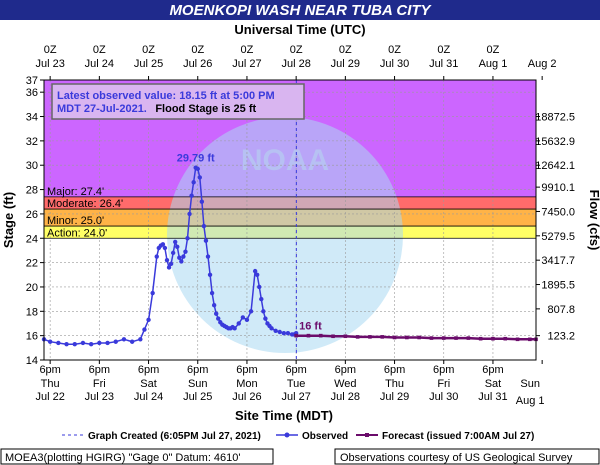 This screenshot has width=600, height=465. Describe the element at coordinates (32, 93) in the screenshot. I see `left-tick-label: 36` at that location.